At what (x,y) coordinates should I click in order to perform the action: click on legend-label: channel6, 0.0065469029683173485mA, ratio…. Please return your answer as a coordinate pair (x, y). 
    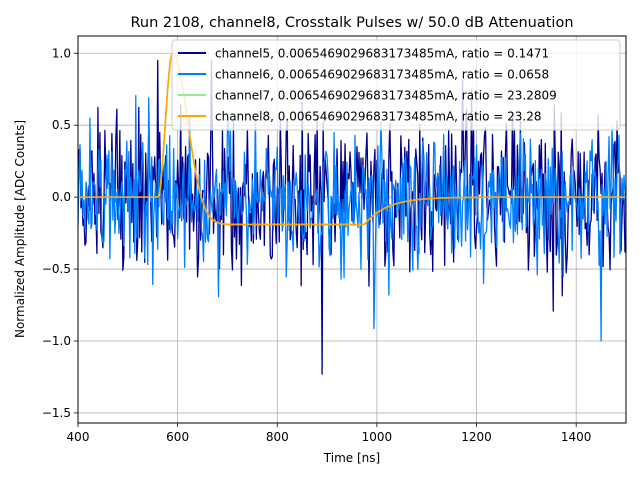
    Looking at the image, I should click on (382, 75).